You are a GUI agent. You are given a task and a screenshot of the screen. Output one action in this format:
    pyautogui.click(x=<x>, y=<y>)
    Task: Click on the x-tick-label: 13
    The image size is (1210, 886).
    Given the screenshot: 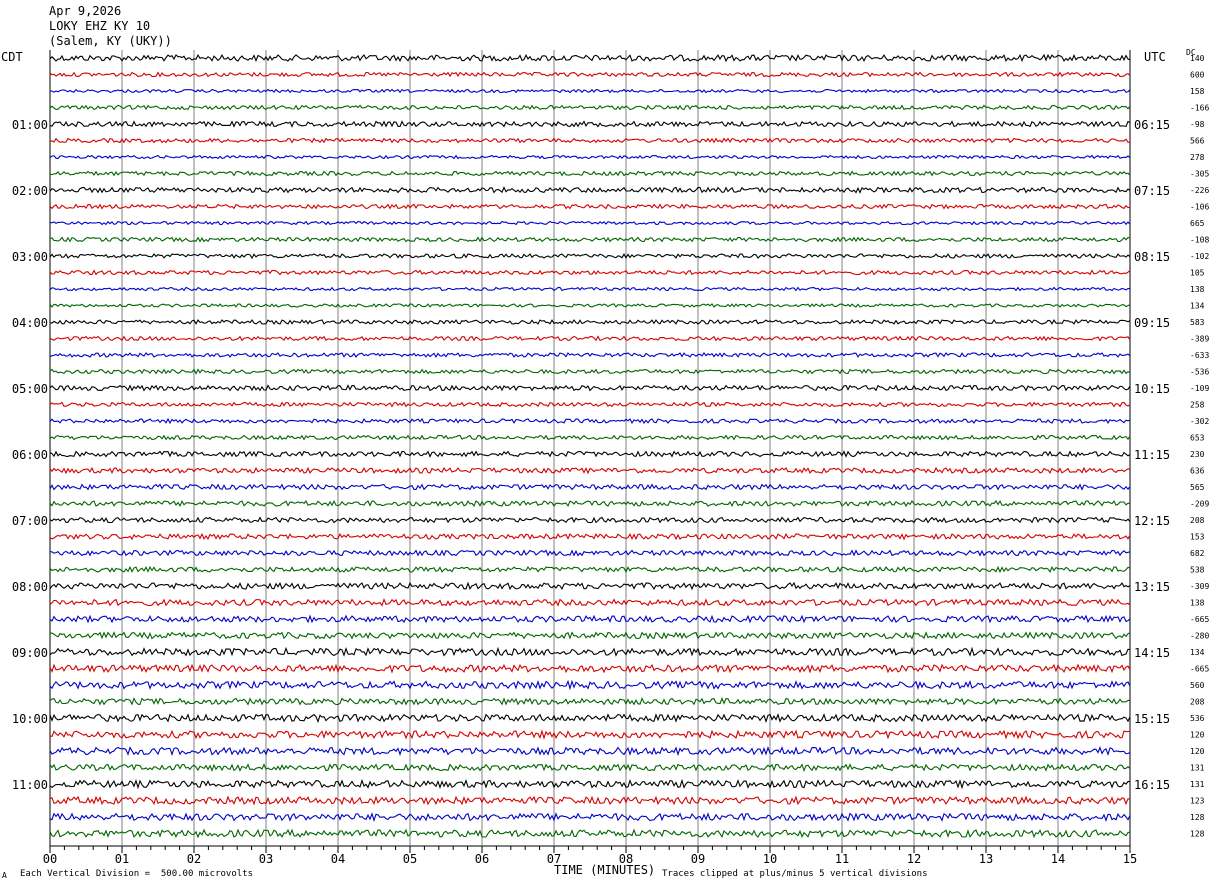 What is the action you would take?
    pyautogui.click(x=986, y=859)
    